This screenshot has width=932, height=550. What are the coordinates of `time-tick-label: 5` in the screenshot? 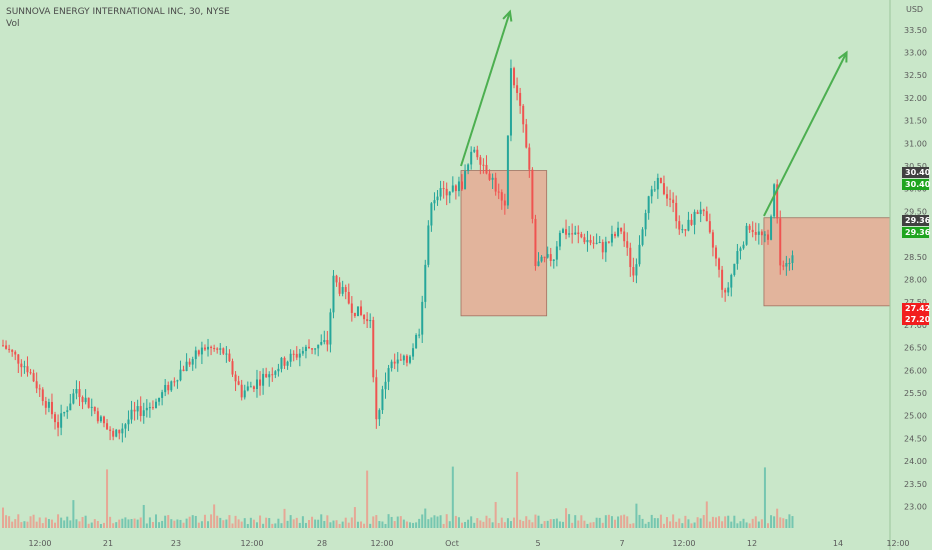 It's located at (537, 543).